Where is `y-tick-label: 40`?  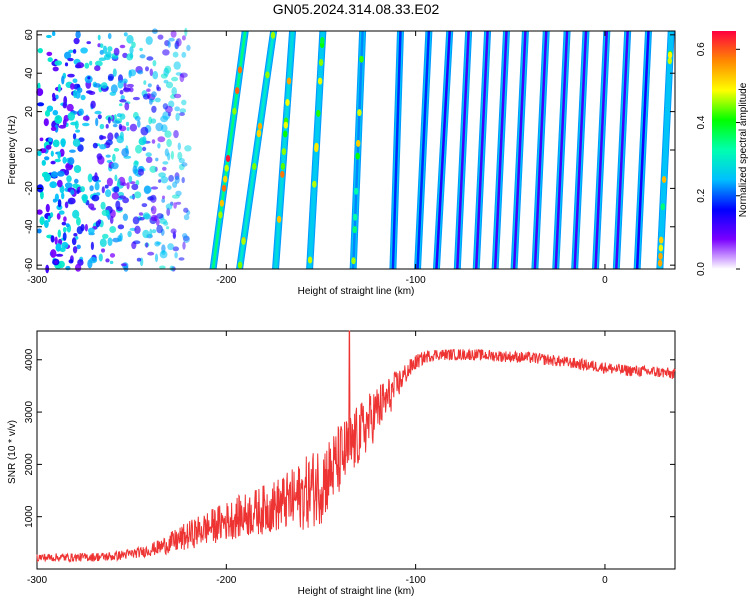
y-tick-label: 40 is located at coordinates (29, 73).